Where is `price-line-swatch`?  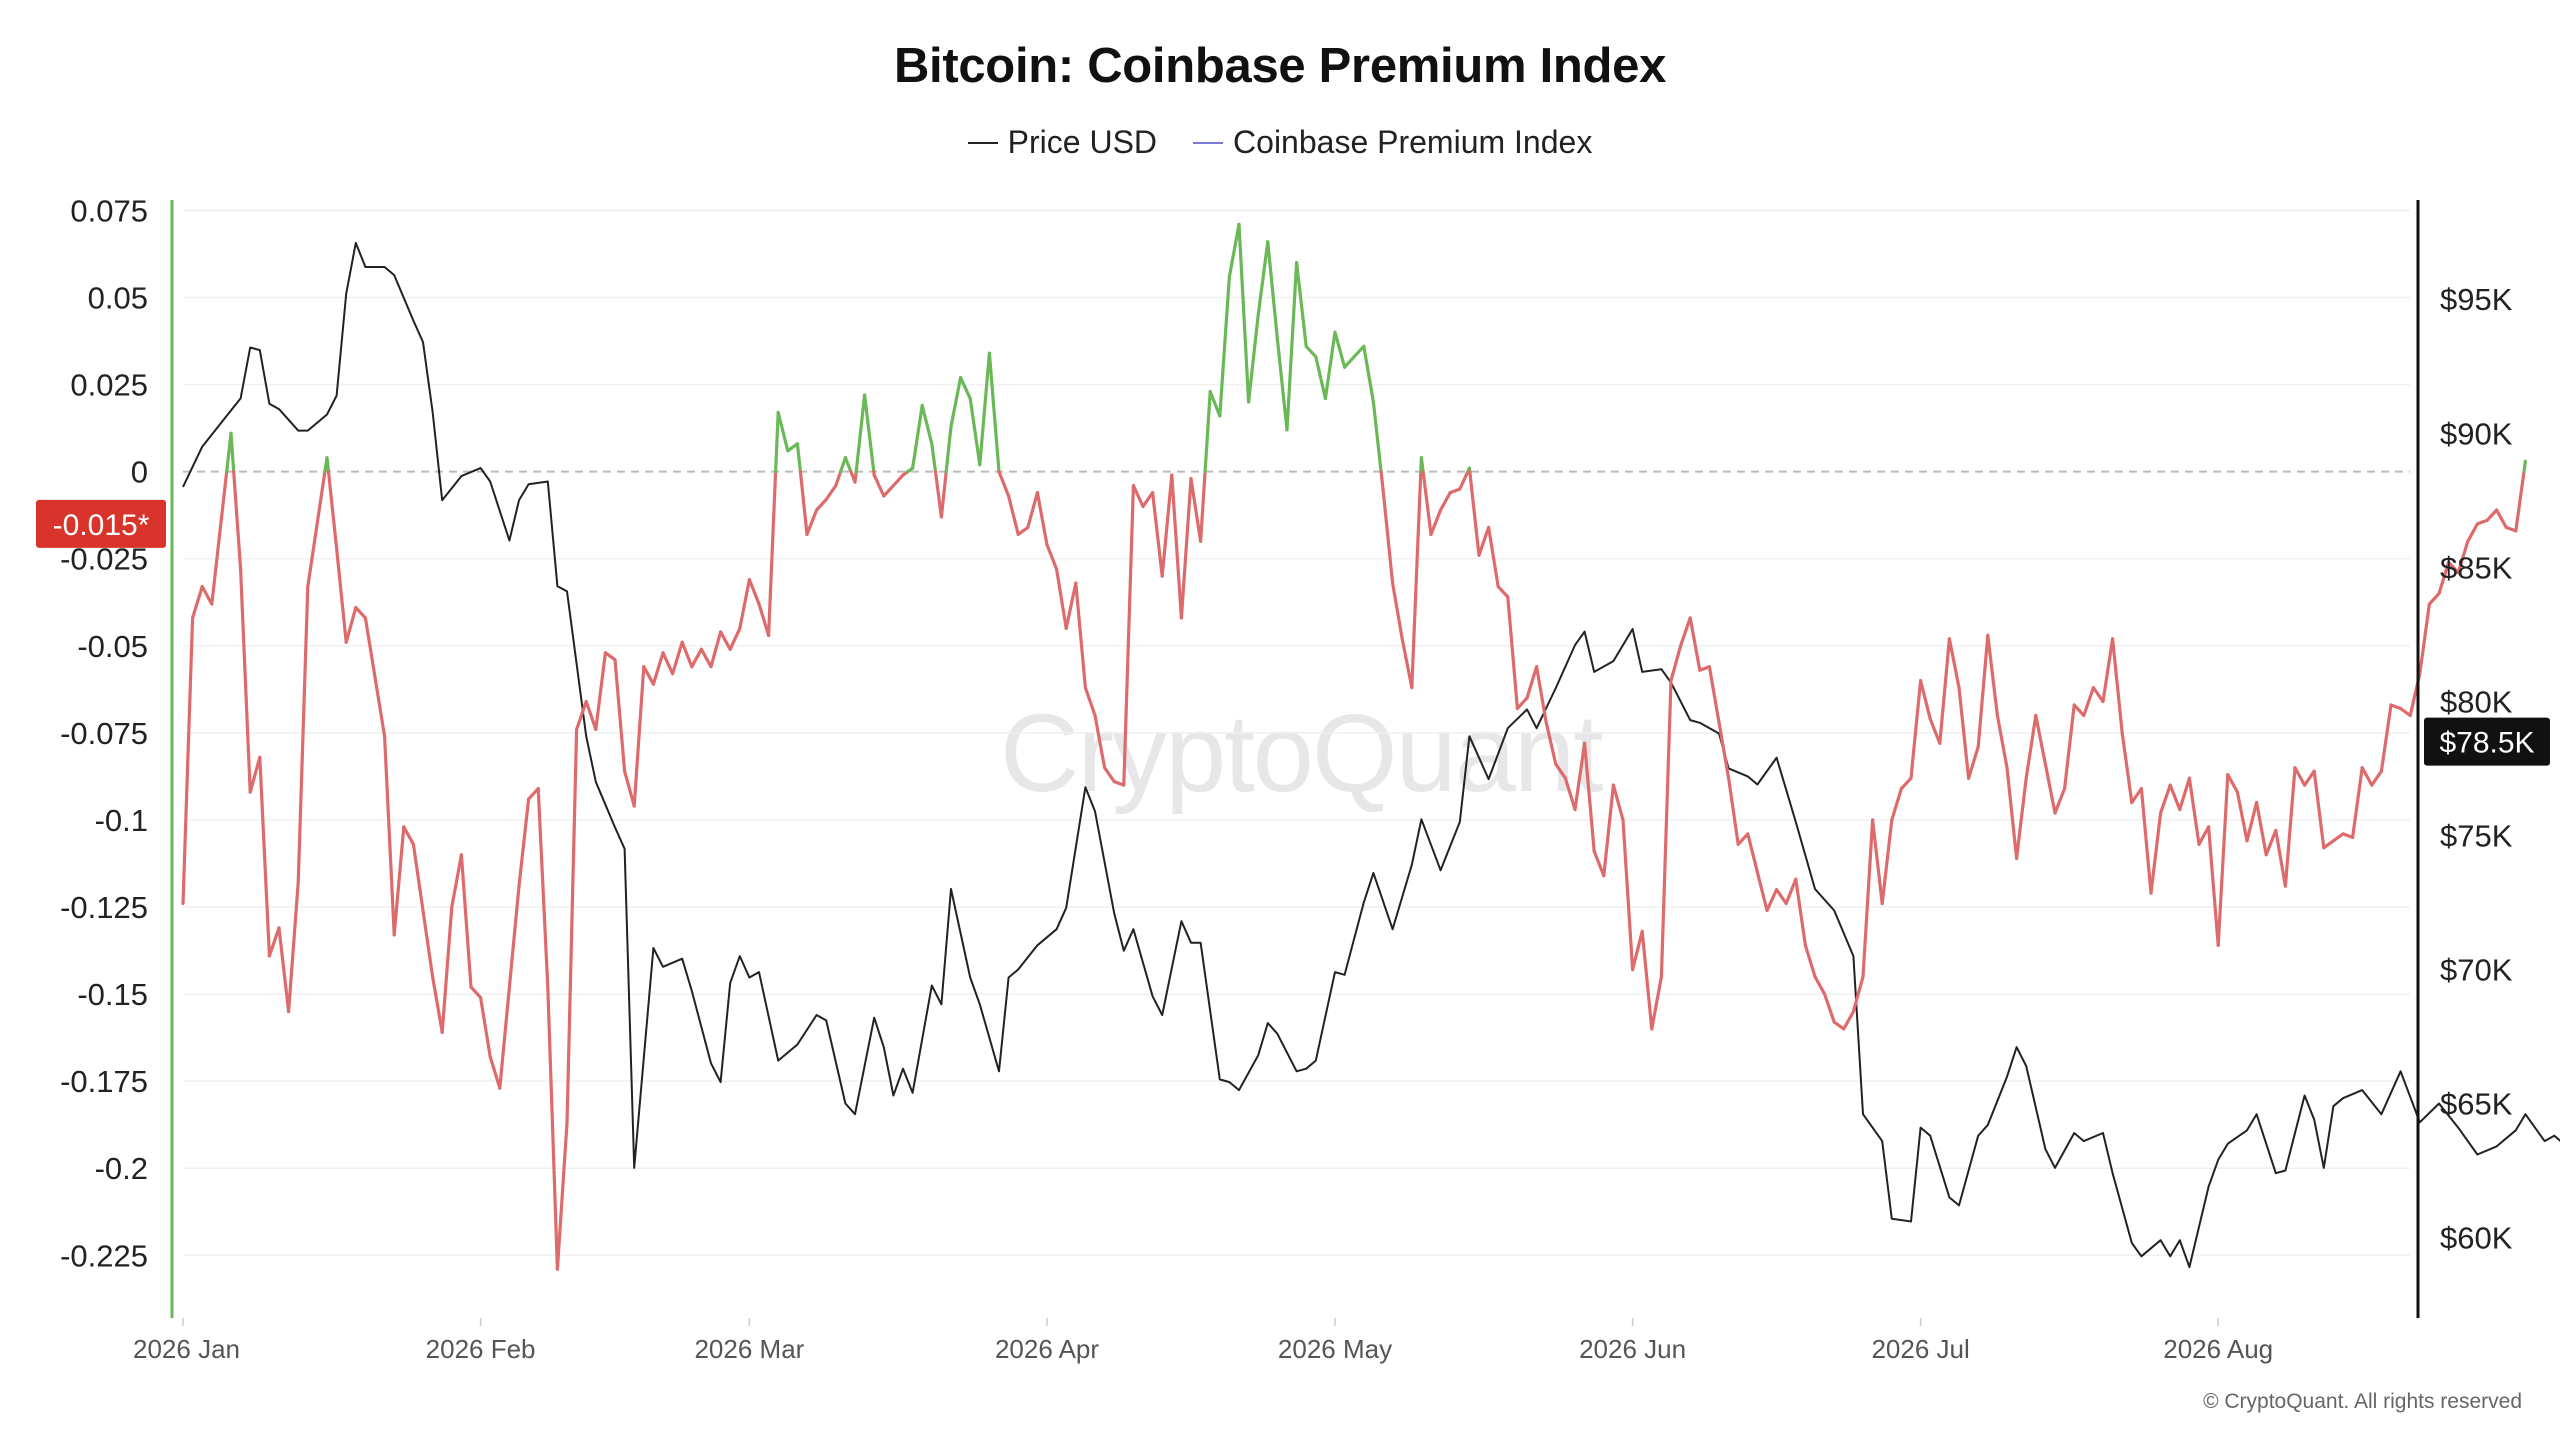 price-line-swatch is located at coordinates (982, 142).